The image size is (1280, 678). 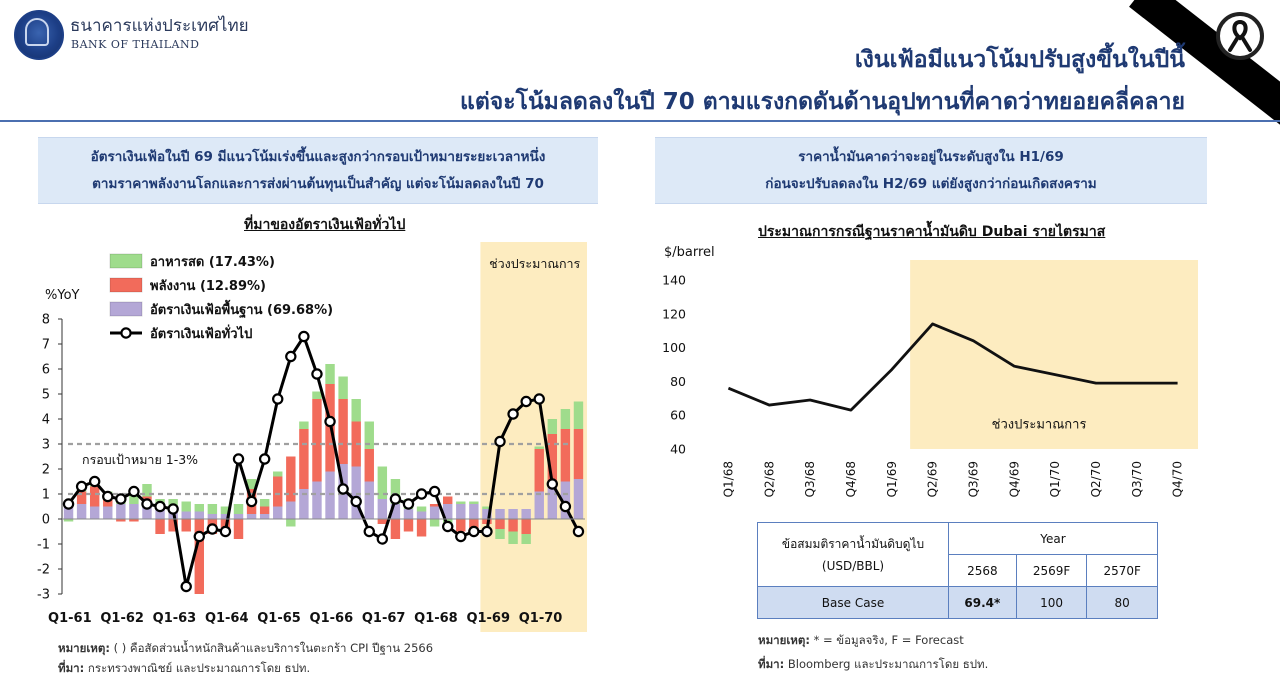 I want to click on oil-y-tick-label: 60, so click(x=678, y=415).